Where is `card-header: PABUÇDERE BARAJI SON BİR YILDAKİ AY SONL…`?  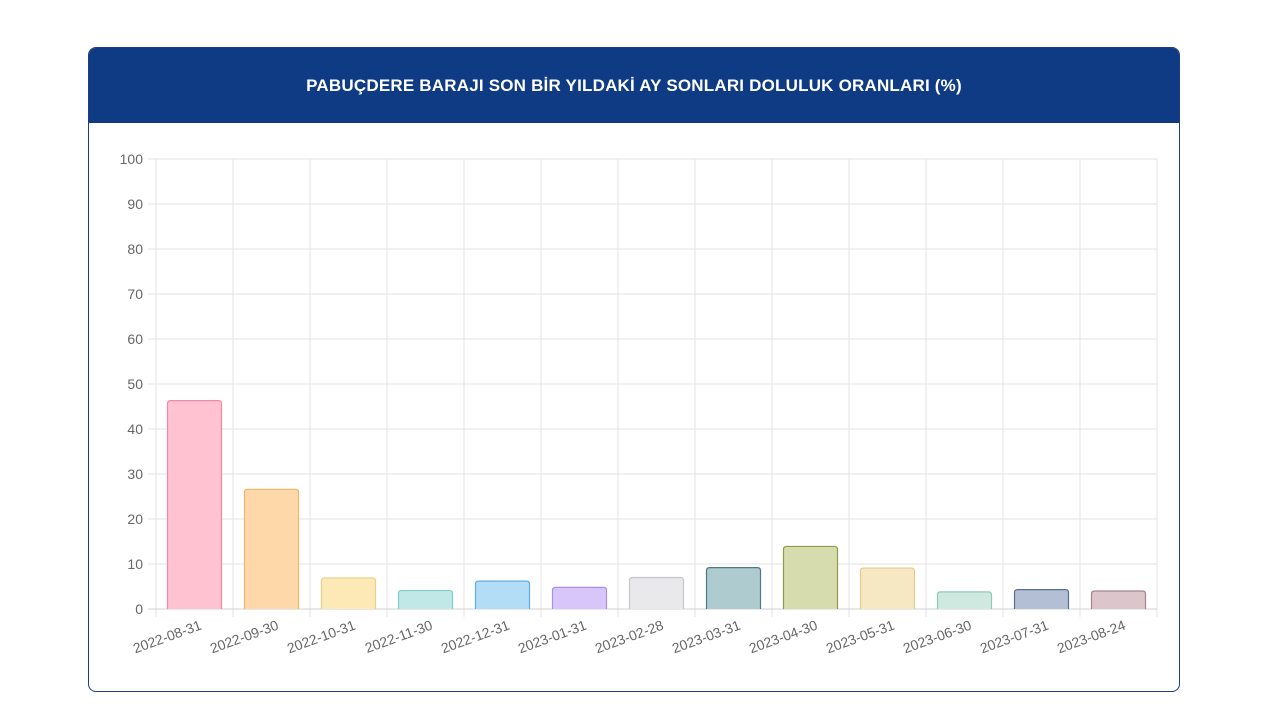
card-header: PABUÇDERE BARAJI SON BİR YILDAKİ AY SONL… is located at coordinates (634, 85).